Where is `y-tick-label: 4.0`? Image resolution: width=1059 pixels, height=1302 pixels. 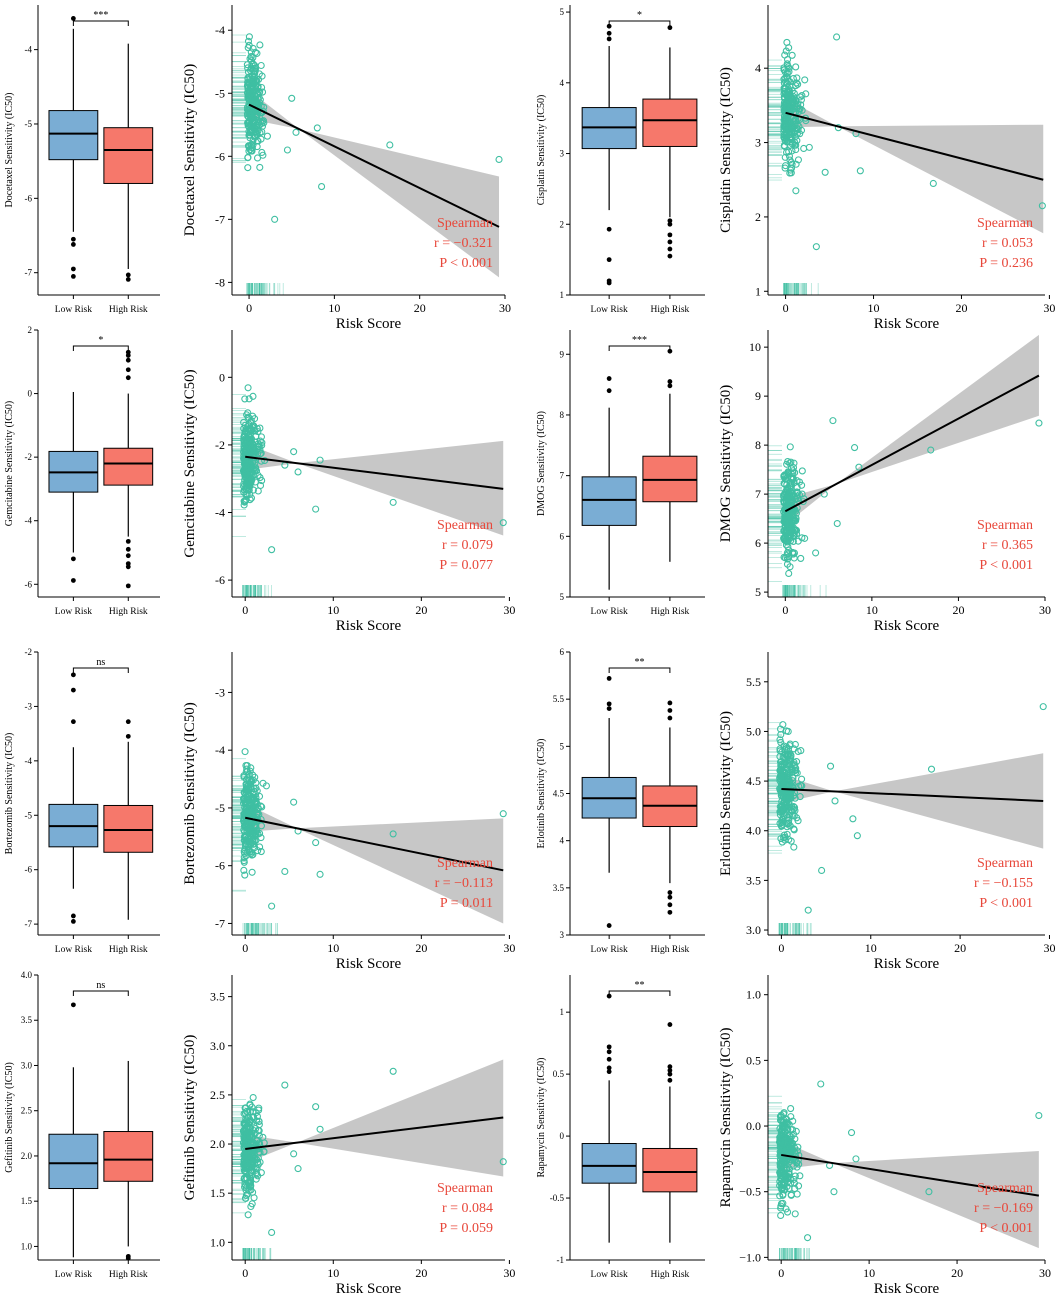
y-tick-label: 4.0 is located at coordinates (27, 975).